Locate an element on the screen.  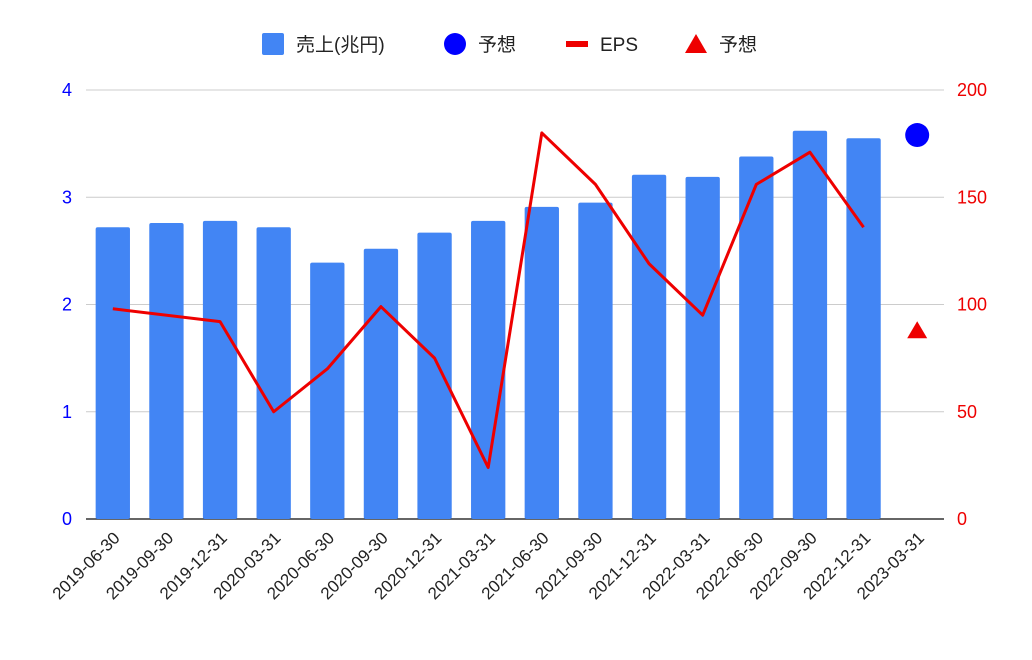
left-axis-tick-label: 3 is located at coordinates (67, 197).